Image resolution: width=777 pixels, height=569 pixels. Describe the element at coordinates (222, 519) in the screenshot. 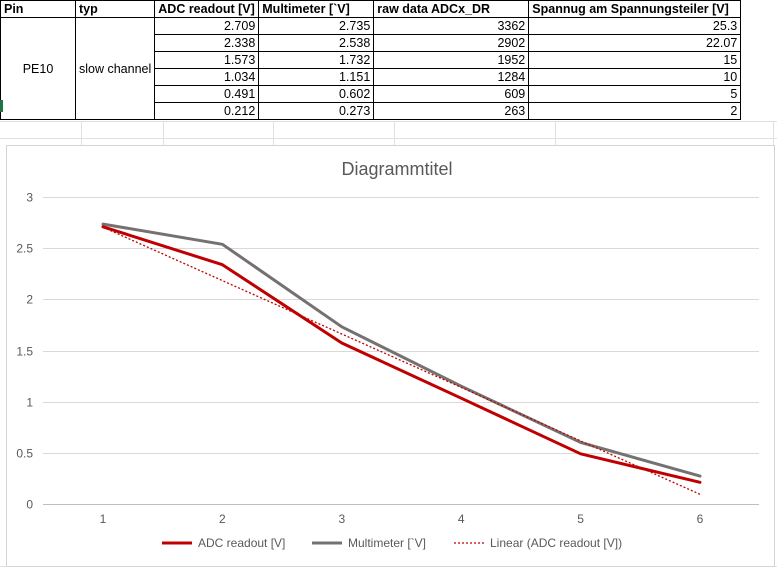

I see `x-tick-label: 2` at that location.